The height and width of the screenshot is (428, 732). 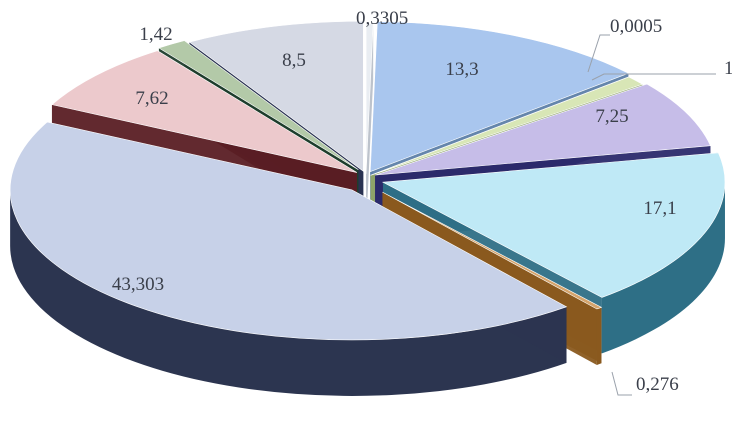 I want to click on data-label: 43,303, so click(x=138, y=284).